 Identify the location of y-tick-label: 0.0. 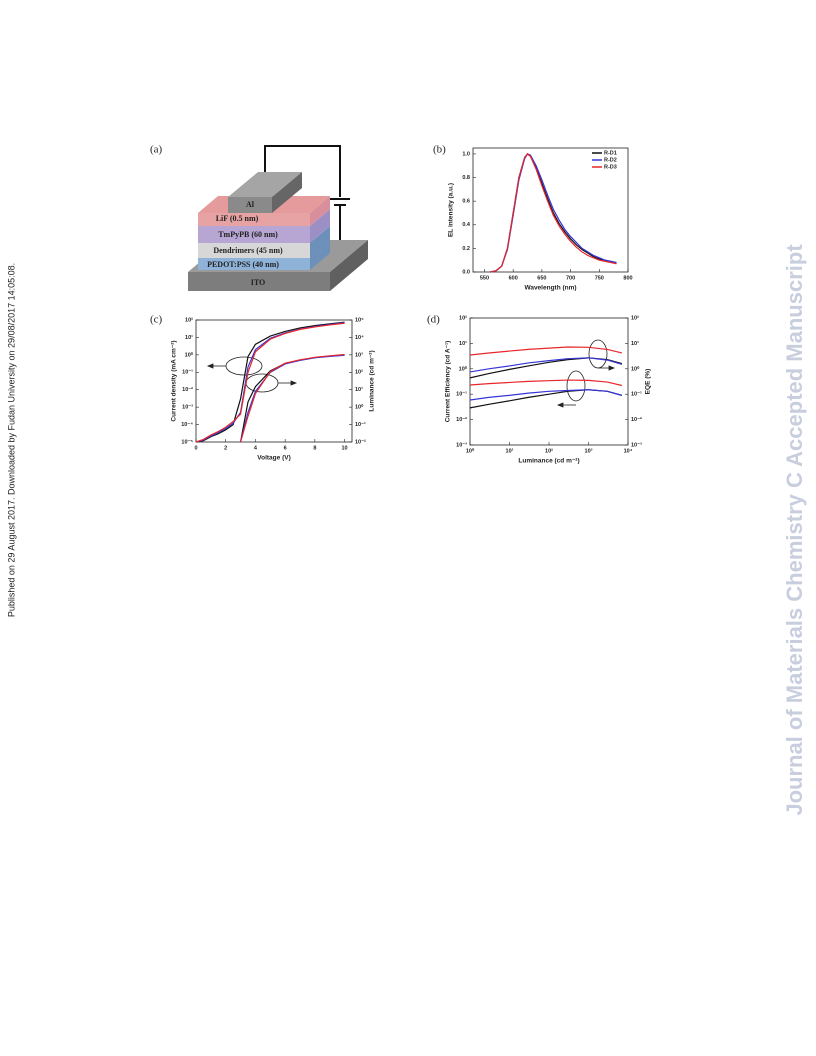
(466, 272).